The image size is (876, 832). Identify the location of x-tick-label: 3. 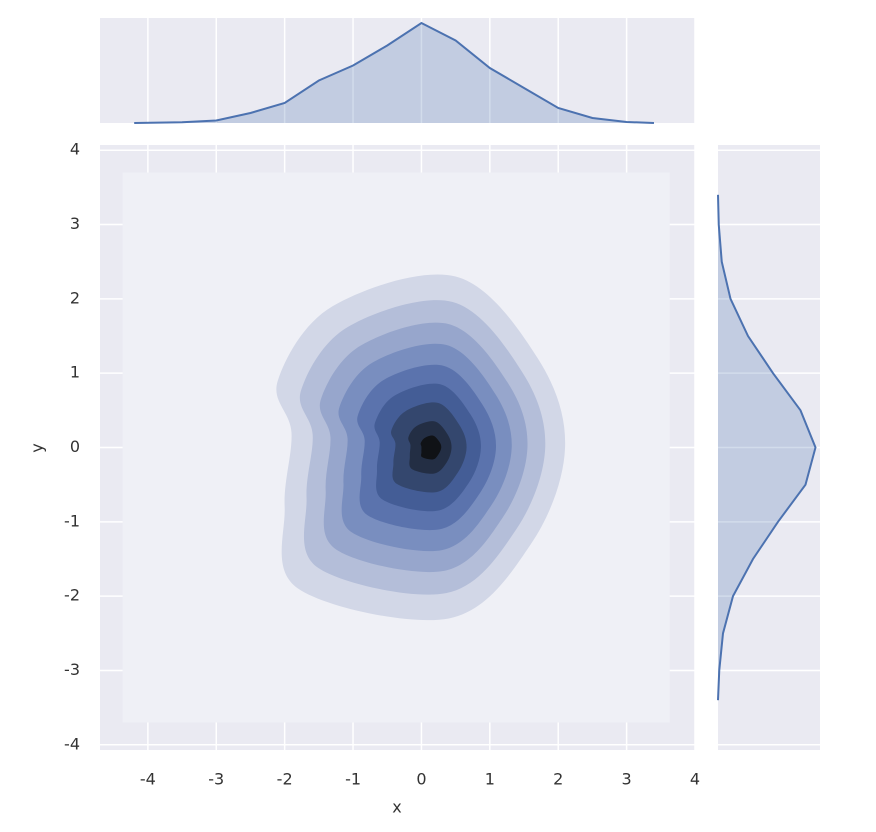
(627, 779).